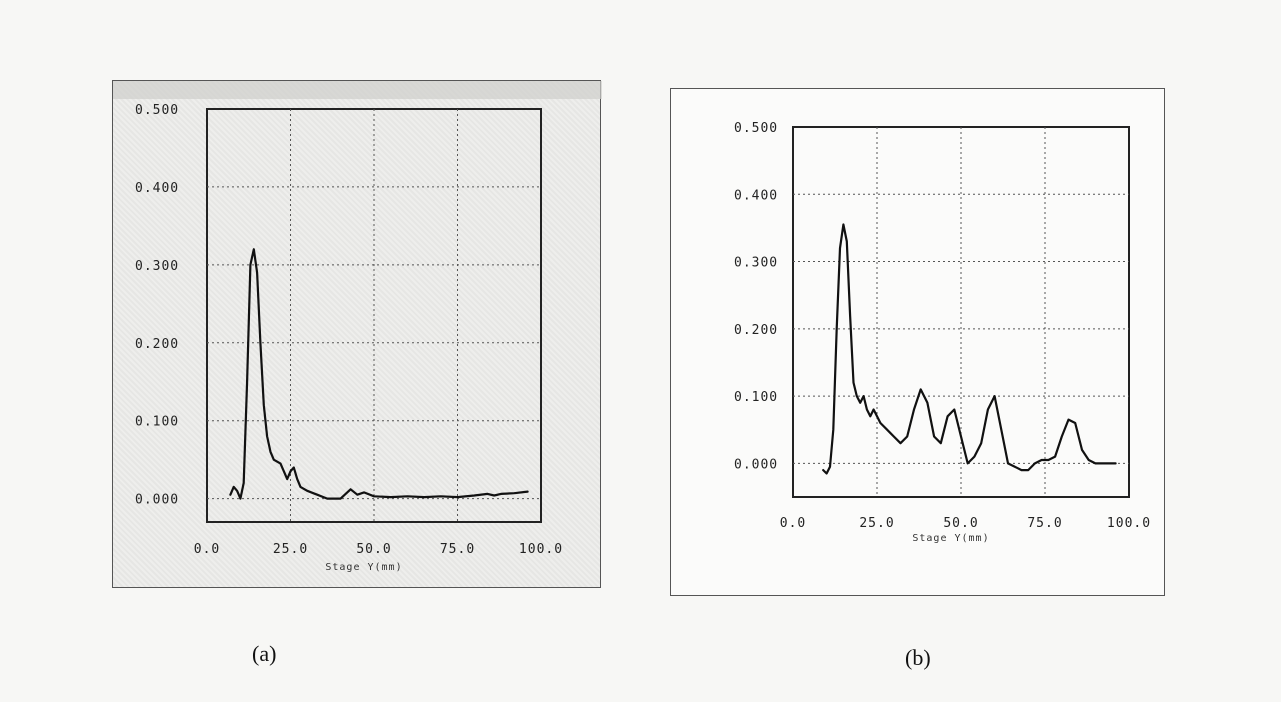 This screenshot has width=1281, height=702. What do you see at coordinates (950, 538) in the screenshot?
I see `chartb-x-axis-label: Stage Y(mm)` at bounding box center [950, 538].